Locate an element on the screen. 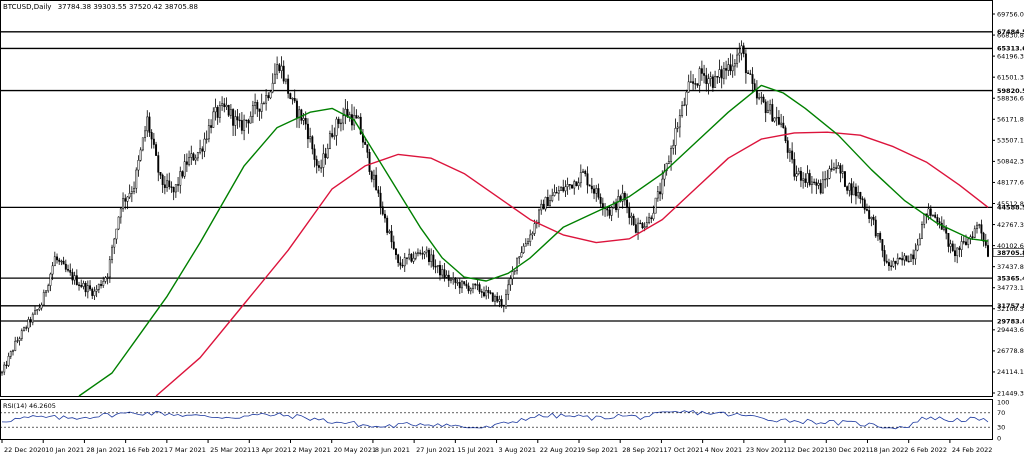 The image size is (1024, 454). price-tick-label: 45512.85 is located at coordinates (1010, 204).